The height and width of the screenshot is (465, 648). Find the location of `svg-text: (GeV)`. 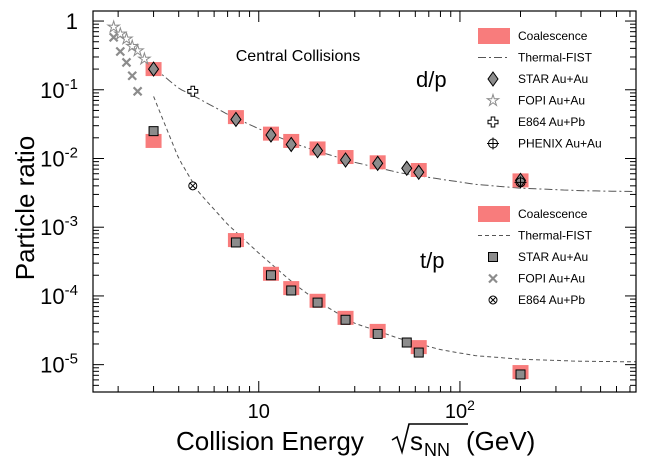

svg-text: (GeV) is located at coordinates (500, 441).